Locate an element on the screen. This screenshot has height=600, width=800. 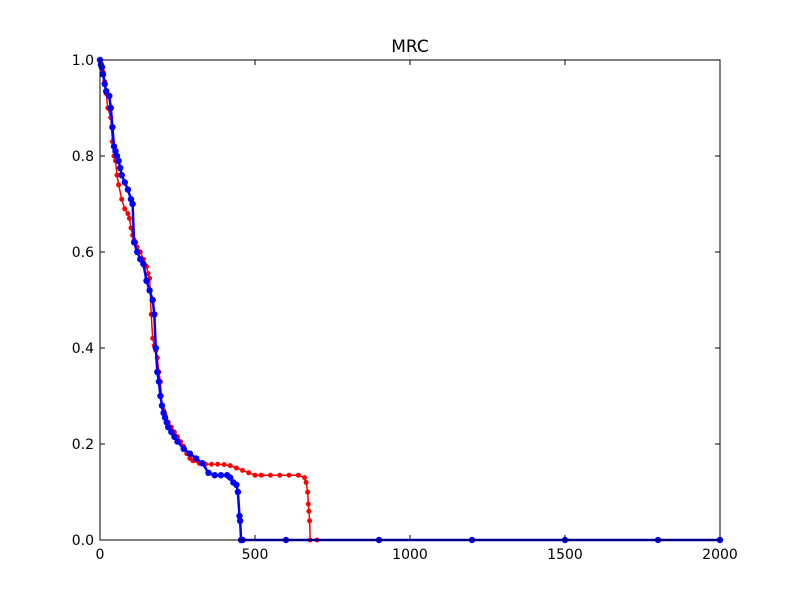
x-tick-label: 1500 is located at coordinates (565, 555).